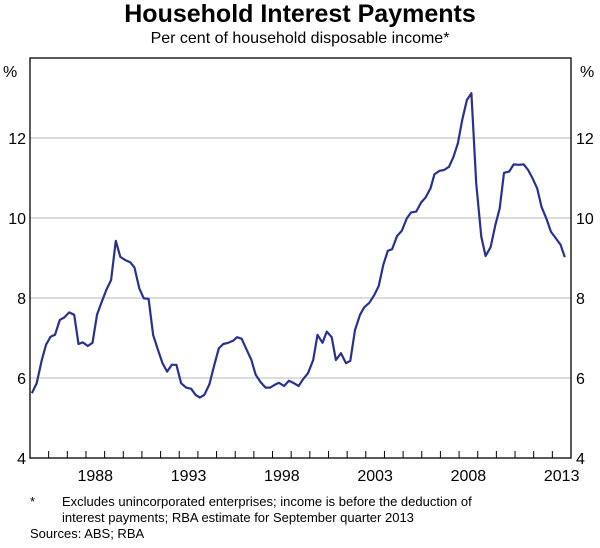 The height and width of the screenshot is (548, 600). I want to click on y-axis-unit-left: %, so click(10, 72).